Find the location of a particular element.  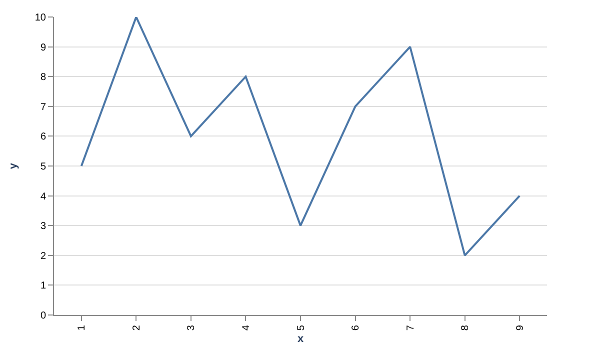

x-tick-label: 6 is located at coordinates (356, 327).